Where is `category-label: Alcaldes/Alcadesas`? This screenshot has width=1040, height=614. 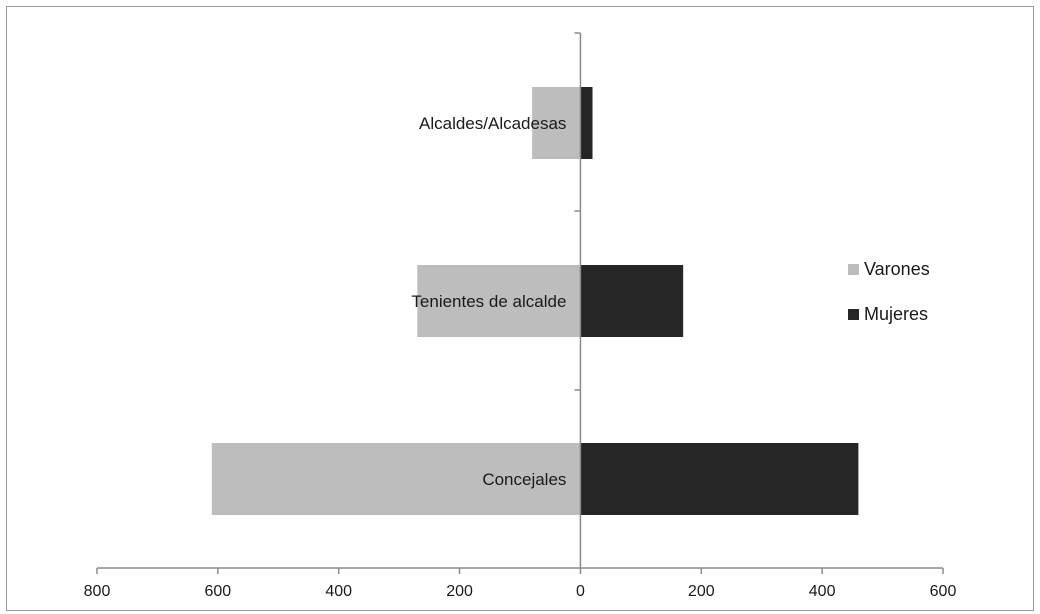
category-label: Alcaldes/Alcadesas is located at coordinates (492, 123).